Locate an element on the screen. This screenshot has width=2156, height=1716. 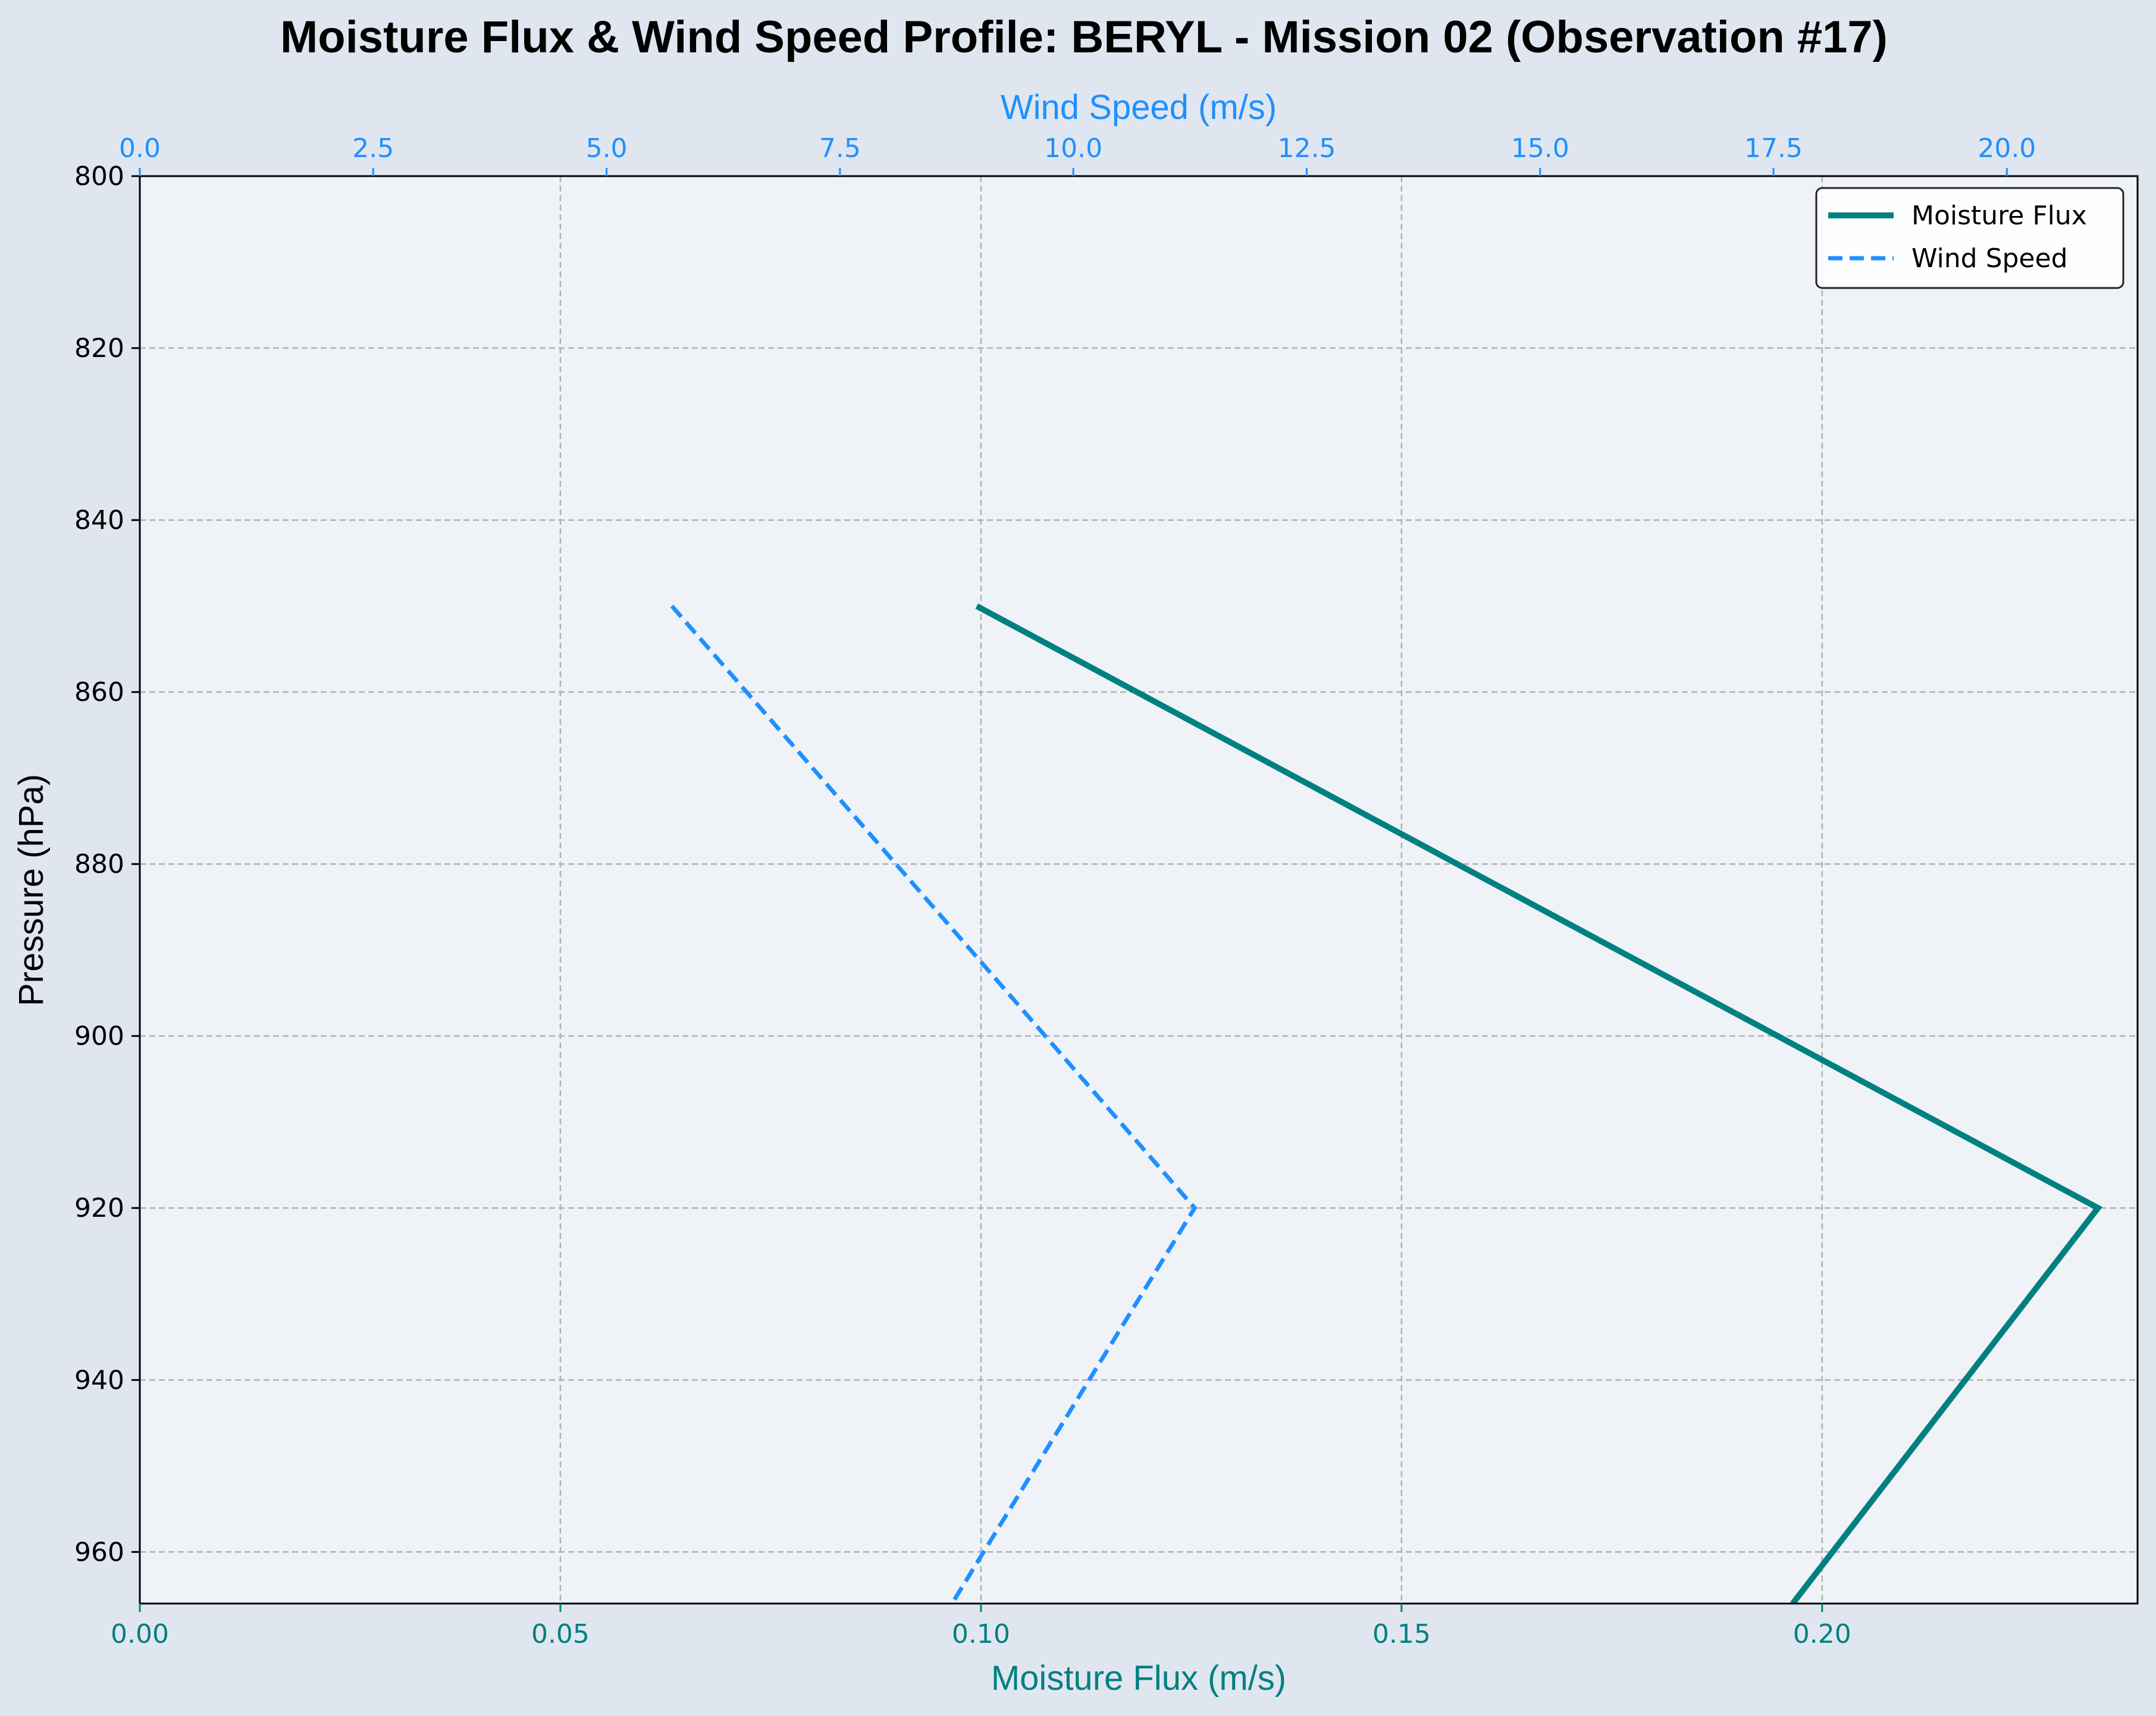
top-tick-label: 15.0 is located at coordinates (1540, 148).